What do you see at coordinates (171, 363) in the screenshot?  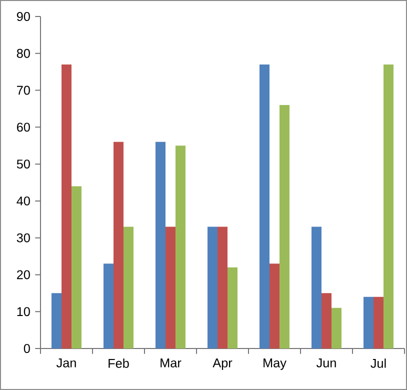 I see `x-tick-label: Mar` at bounding box center [171, 363].